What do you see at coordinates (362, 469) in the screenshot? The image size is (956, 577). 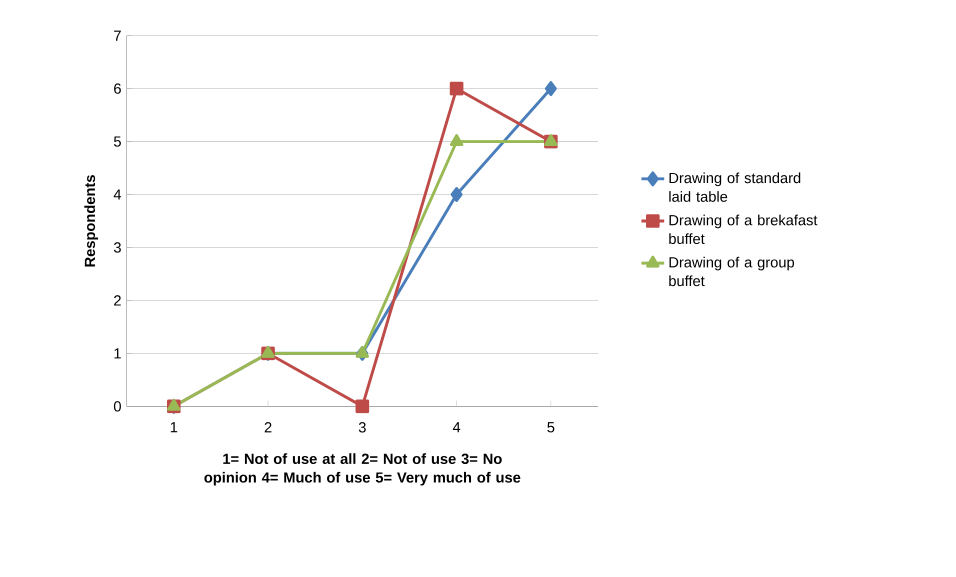 I see `x-axis-title: 1= Not of use at all 2= Not of use 3= No opinion 4= Much of use 5= Very much of use` at bounding box center [362, 469].